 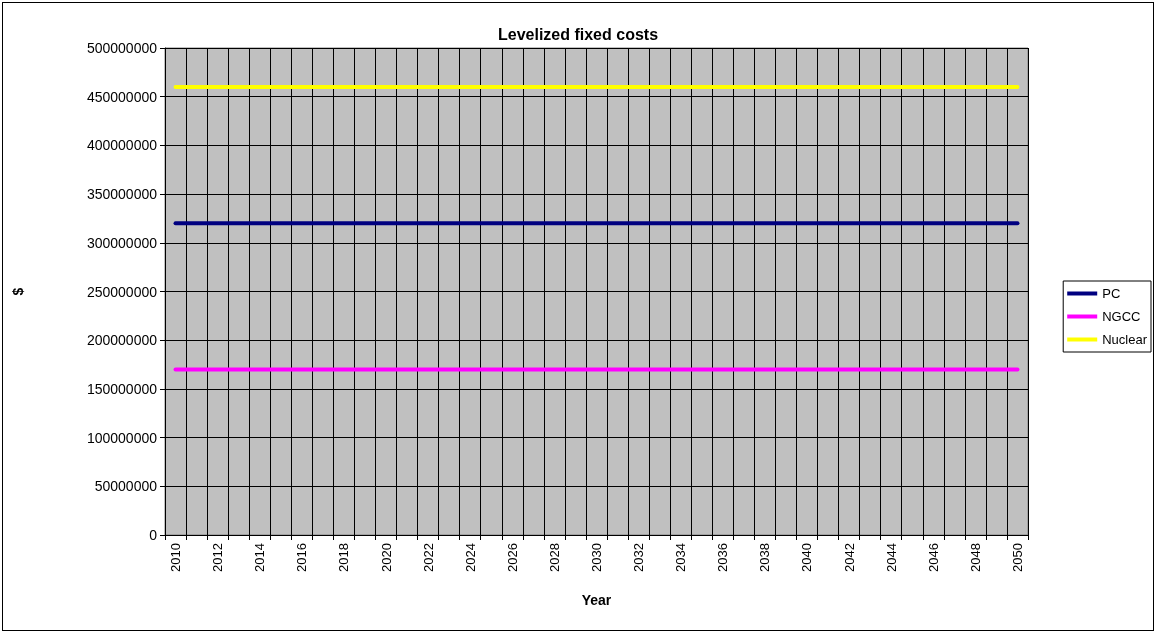 I want to click on x-tick-label: 2018, so click(x=344, y=557).